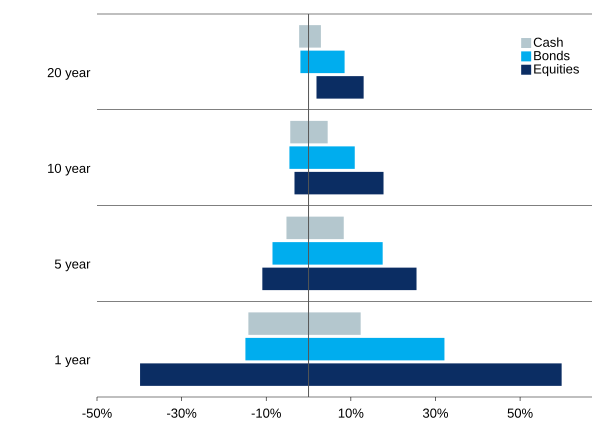  I want to click on x-tick-label: -10%, so click(266, 413).